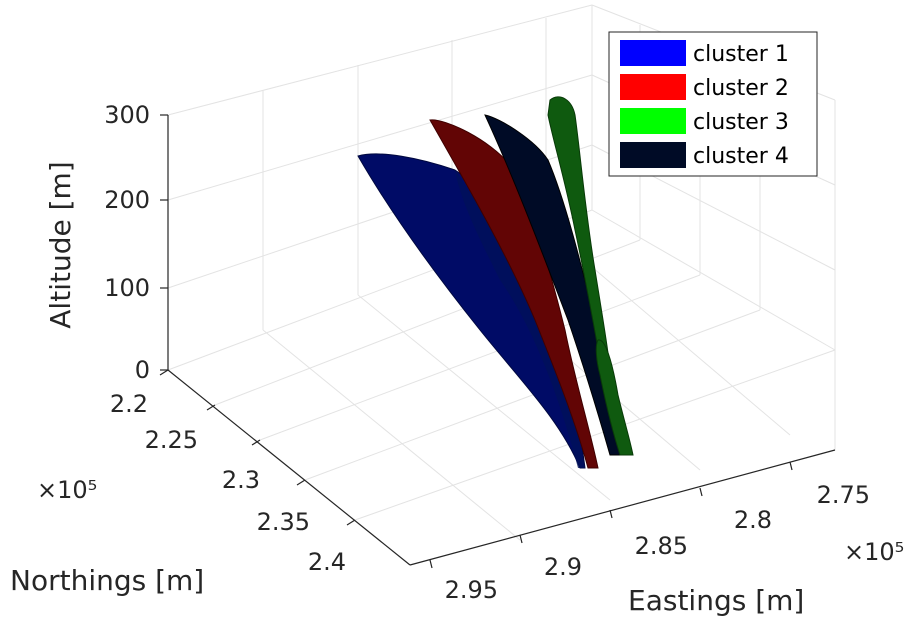 The height and width of the screenshot is (621, 918). I want to click on y-tick-label: 2.25, so click(171, 440).